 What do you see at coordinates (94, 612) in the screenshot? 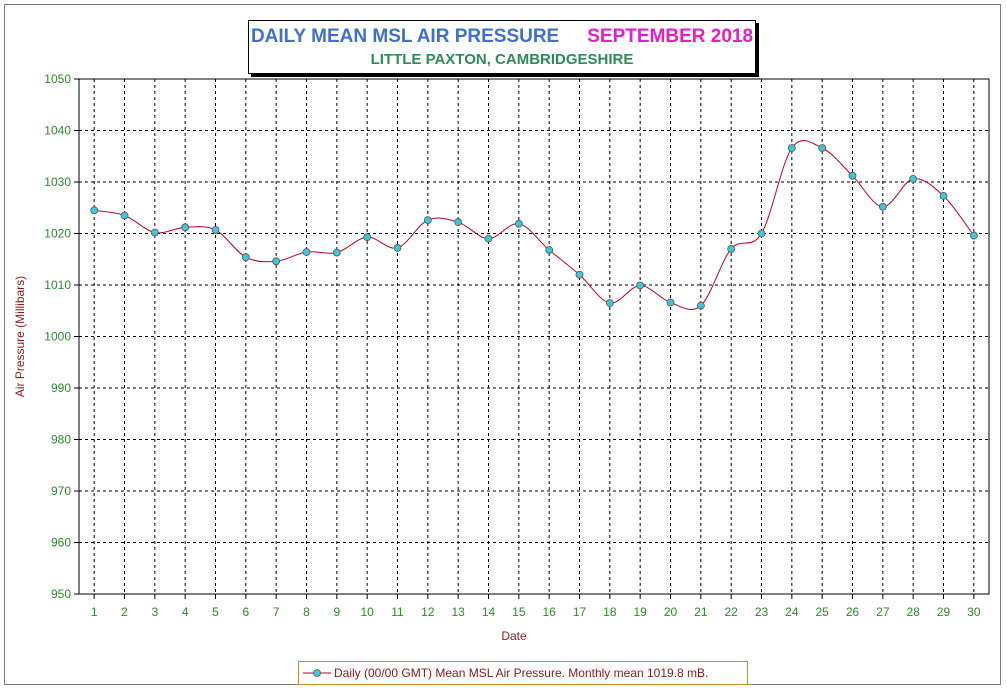
I see `x-tick-label: 1` at bounding box center [94, 612].